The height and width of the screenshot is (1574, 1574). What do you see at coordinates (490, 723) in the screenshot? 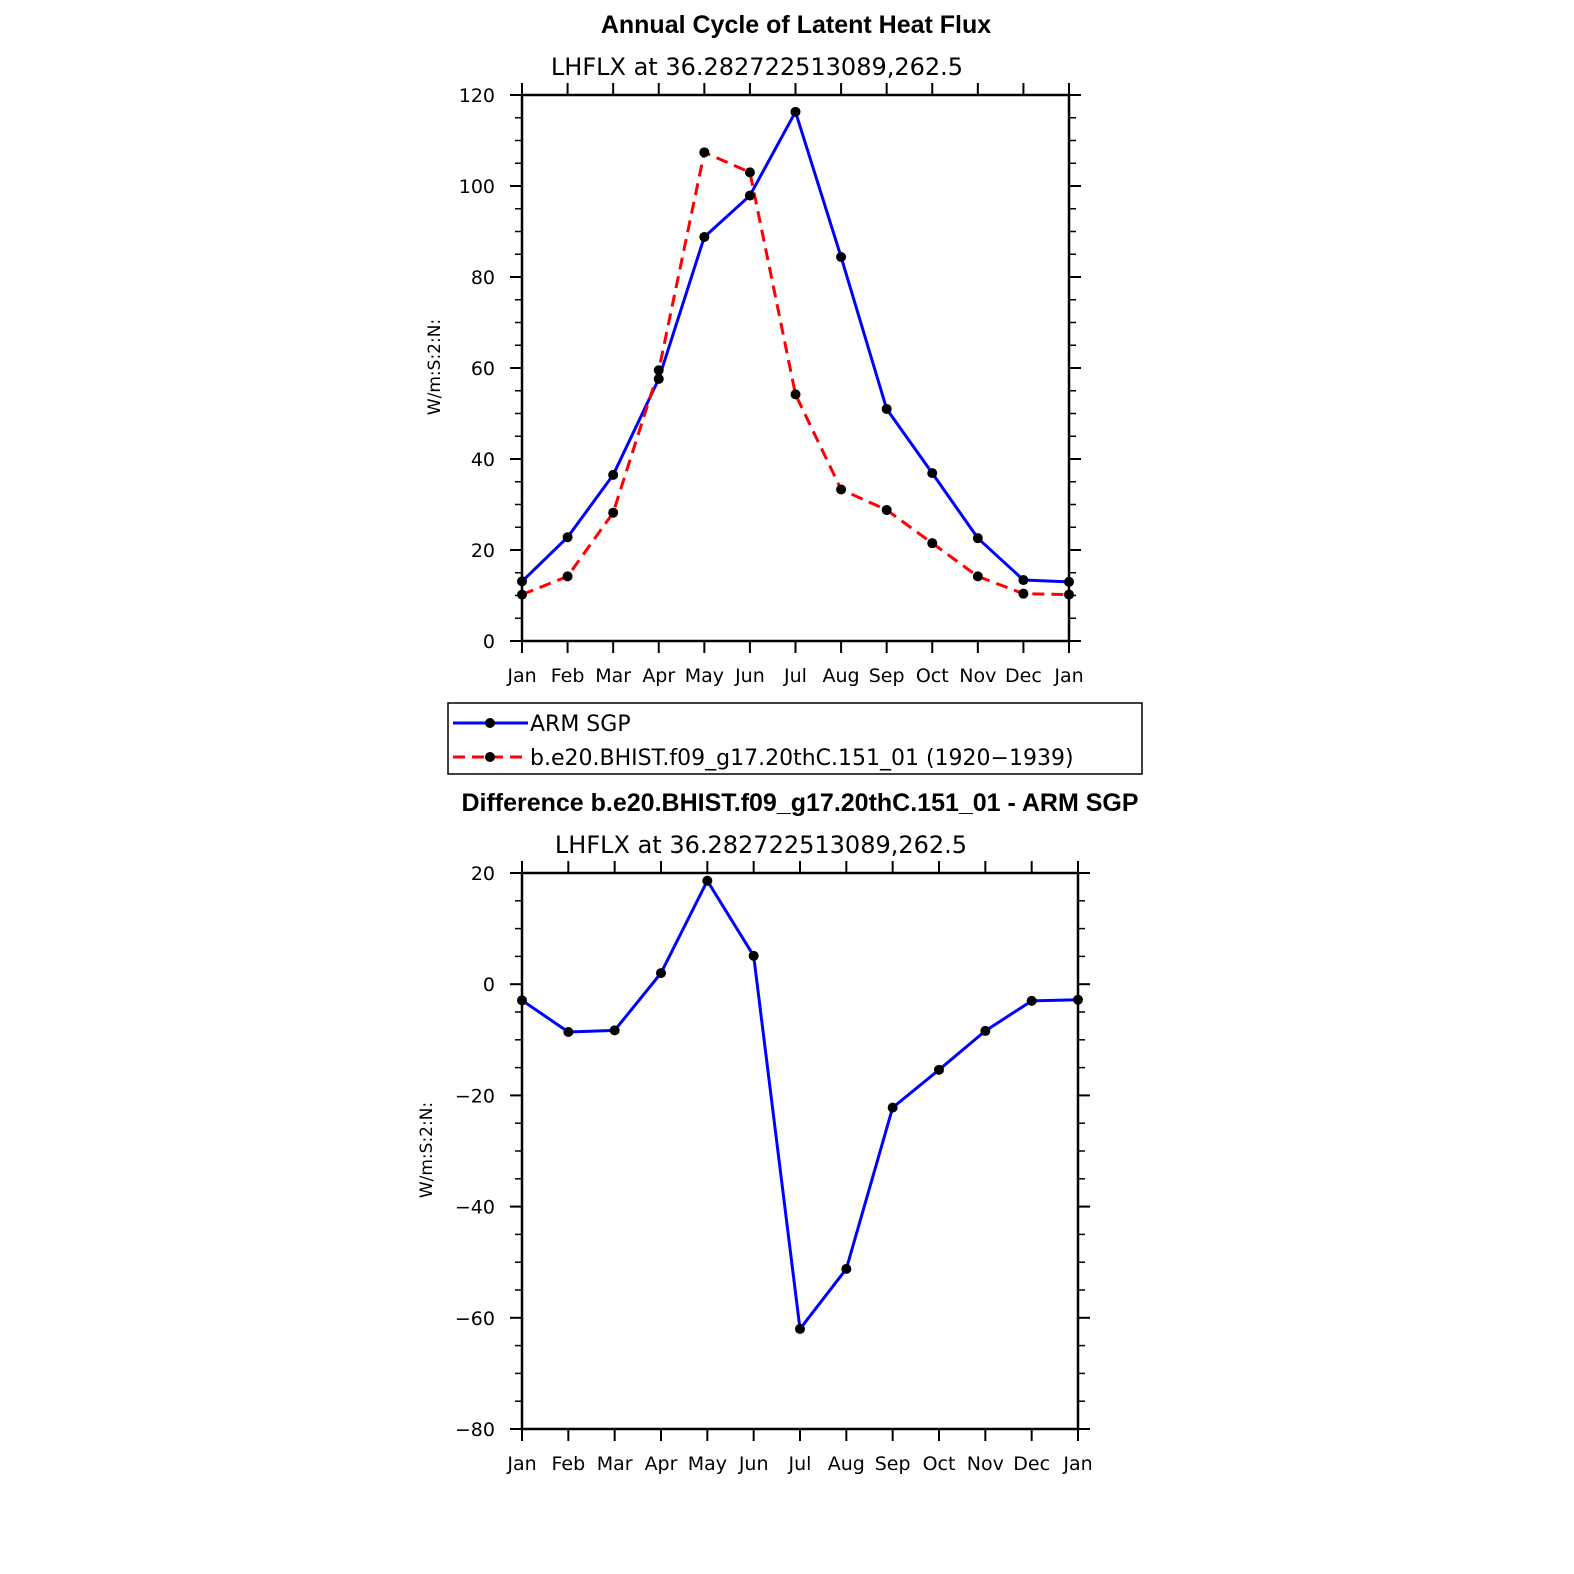
I see `legend-marker-arm` at bounding box center [490, 723].